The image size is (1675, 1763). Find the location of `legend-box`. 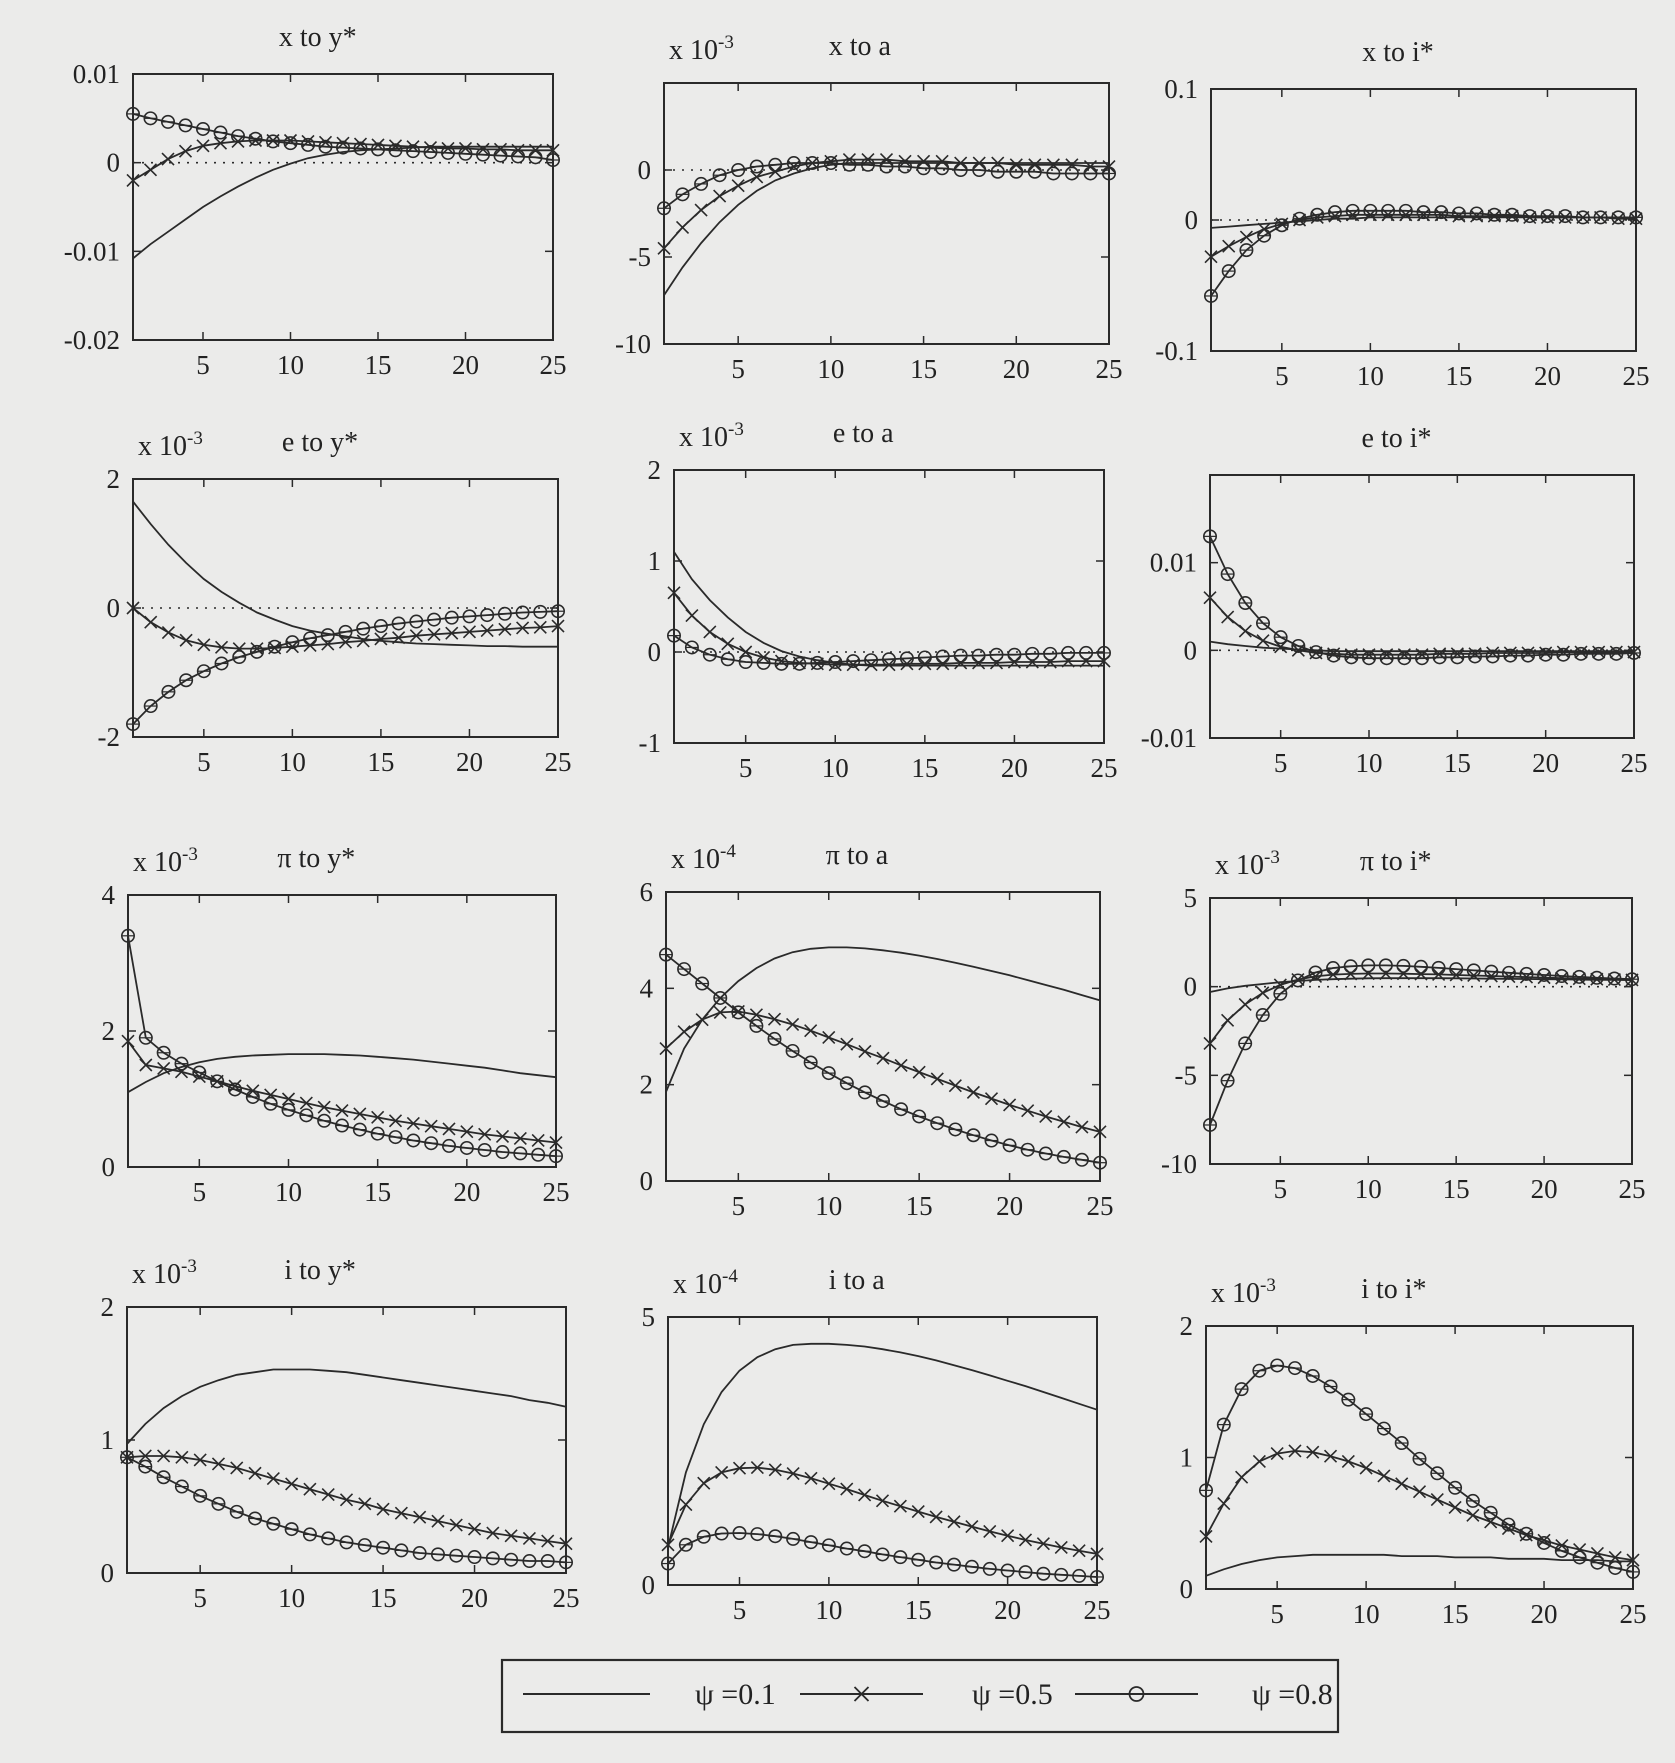

legend-box is located at coordinates (920, 1696).